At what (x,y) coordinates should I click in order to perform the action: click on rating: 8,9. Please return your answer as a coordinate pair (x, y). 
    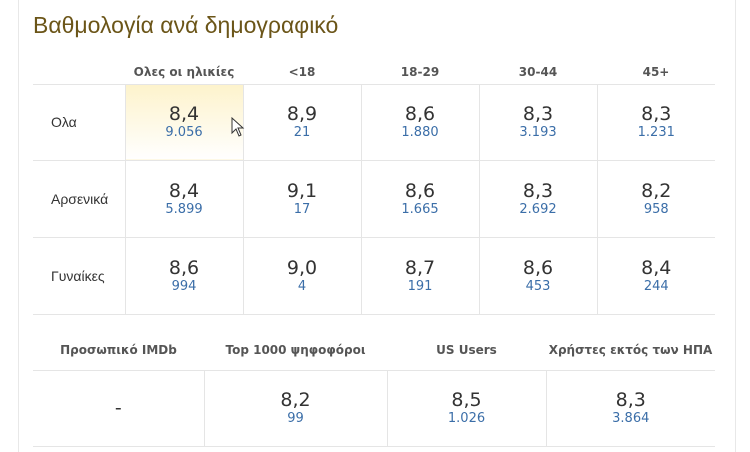
    Looking at the image, I should click on (302, 114).